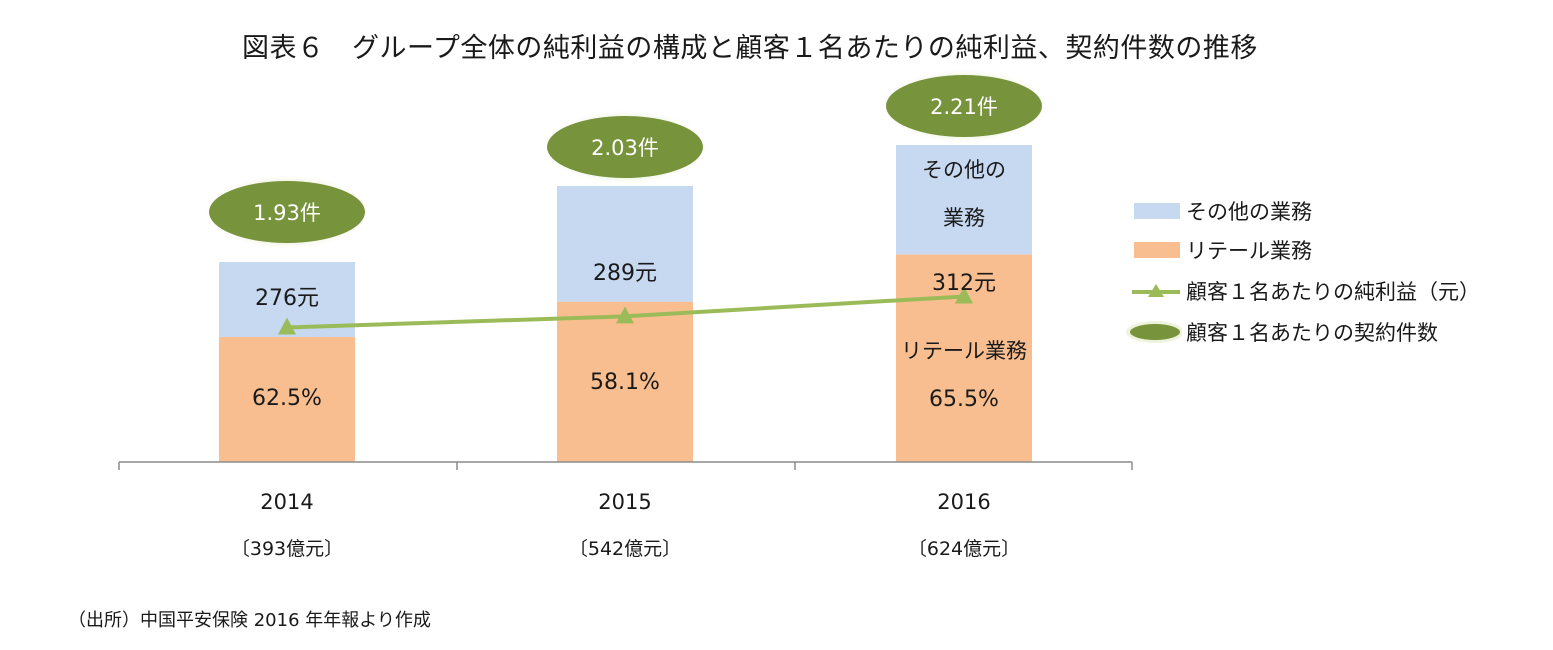  I want to click on legend-label-other-business: その他の業務, so click(1249, 212).